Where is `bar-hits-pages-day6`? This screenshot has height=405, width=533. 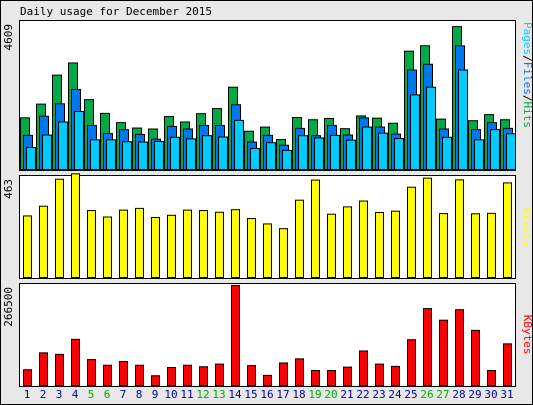
bar-hits-pages-day6 is located at coordinates (111, 155).